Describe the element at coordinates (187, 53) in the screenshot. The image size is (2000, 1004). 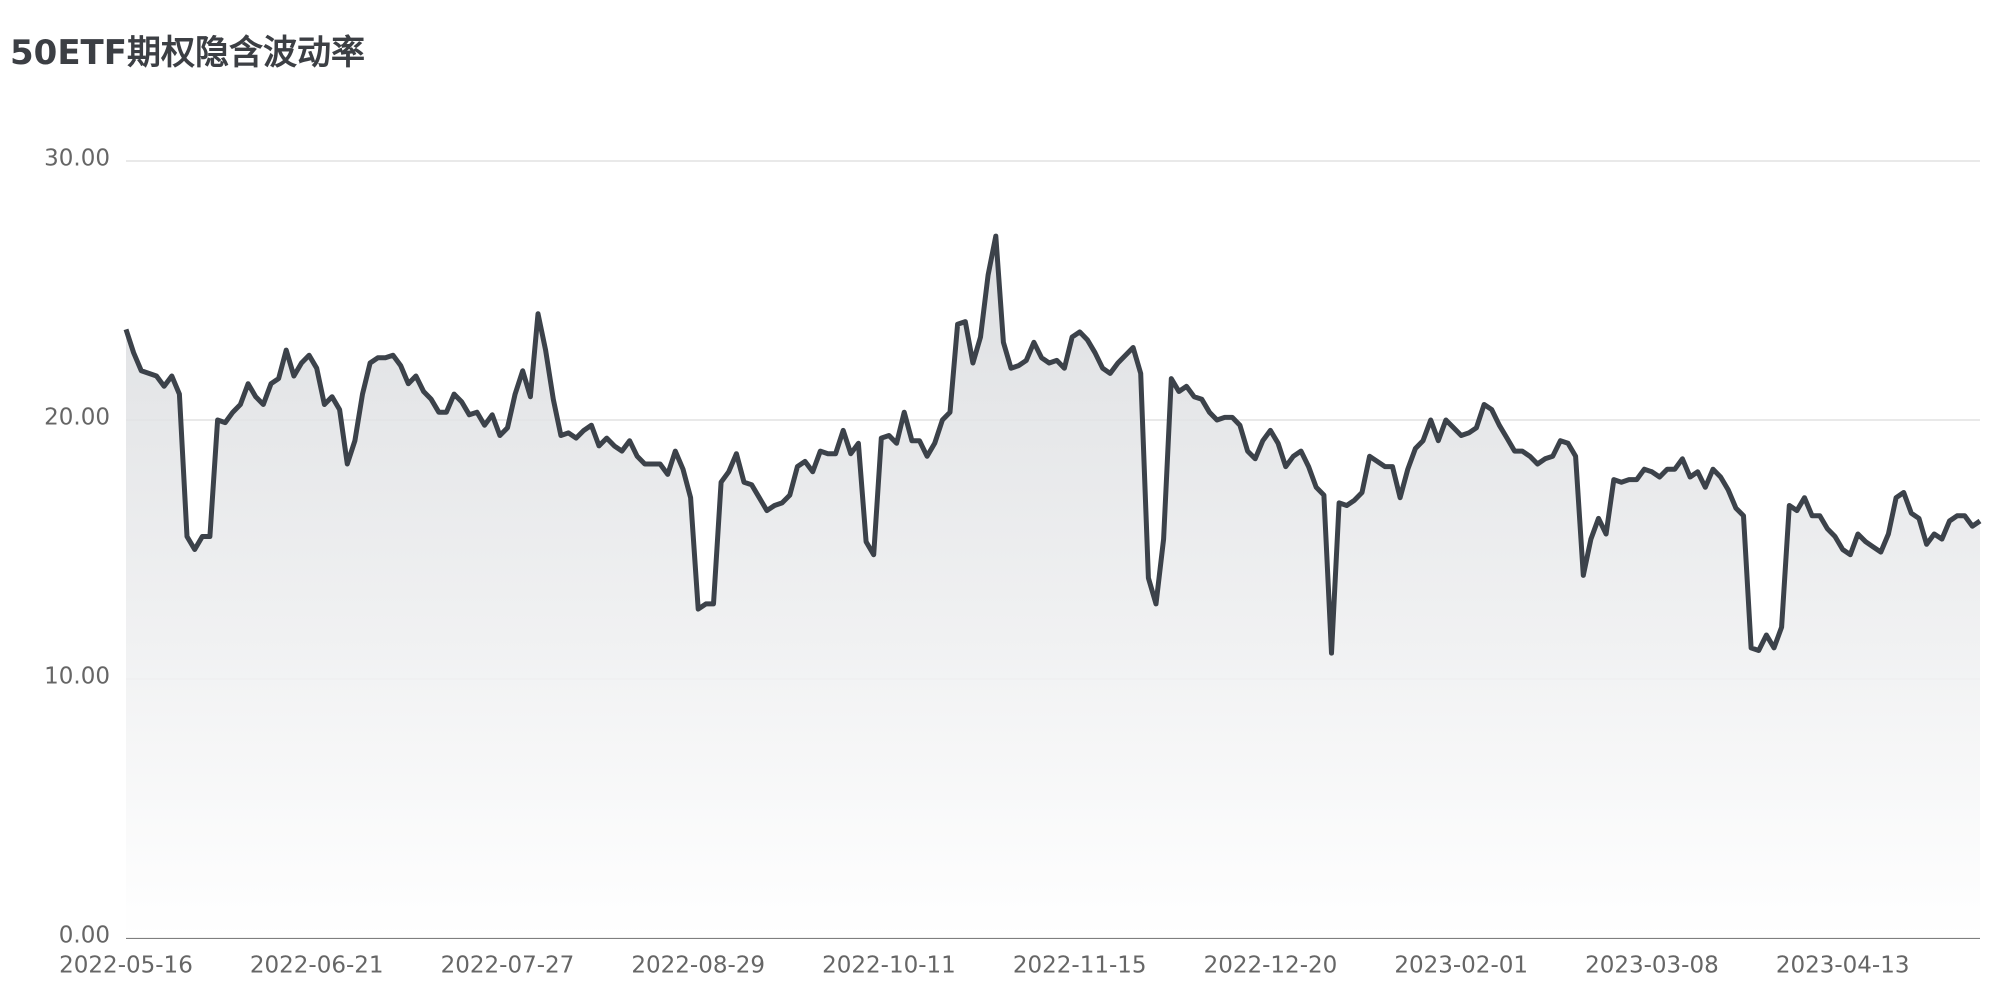
I see `chart-title: 50ETF期权隐含波动率` at that location.